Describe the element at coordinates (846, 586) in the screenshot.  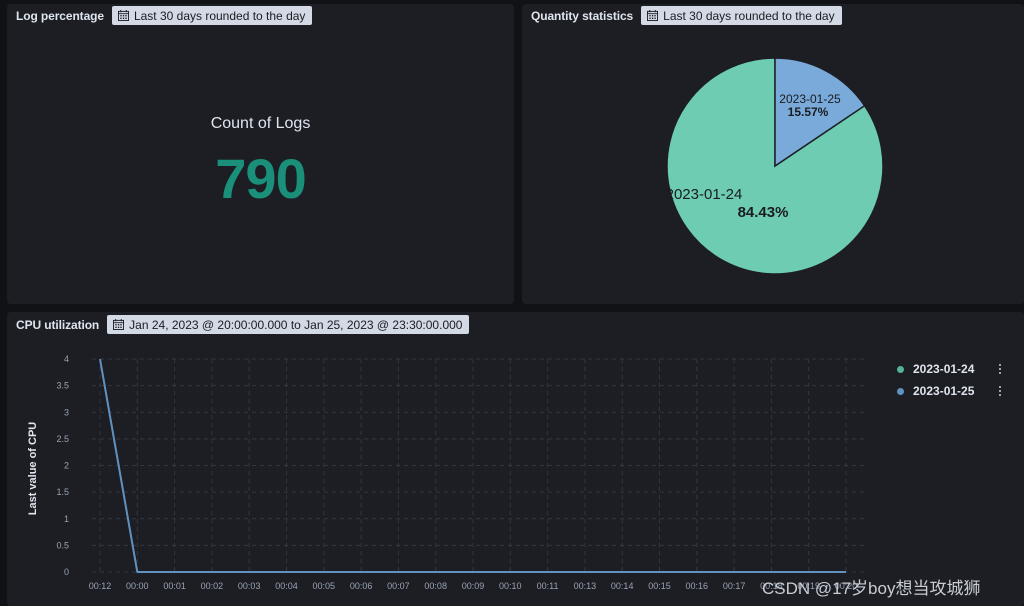
I see `x-tick-label: 00:20` at that location.